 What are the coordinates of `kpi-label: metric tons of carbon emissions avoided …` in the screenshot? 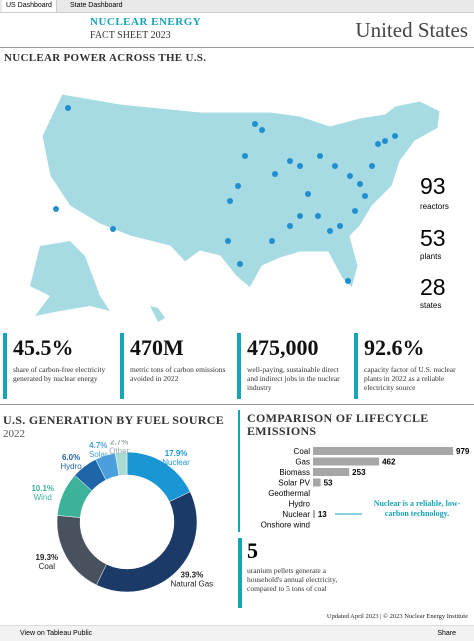 It's located at (178, 374).